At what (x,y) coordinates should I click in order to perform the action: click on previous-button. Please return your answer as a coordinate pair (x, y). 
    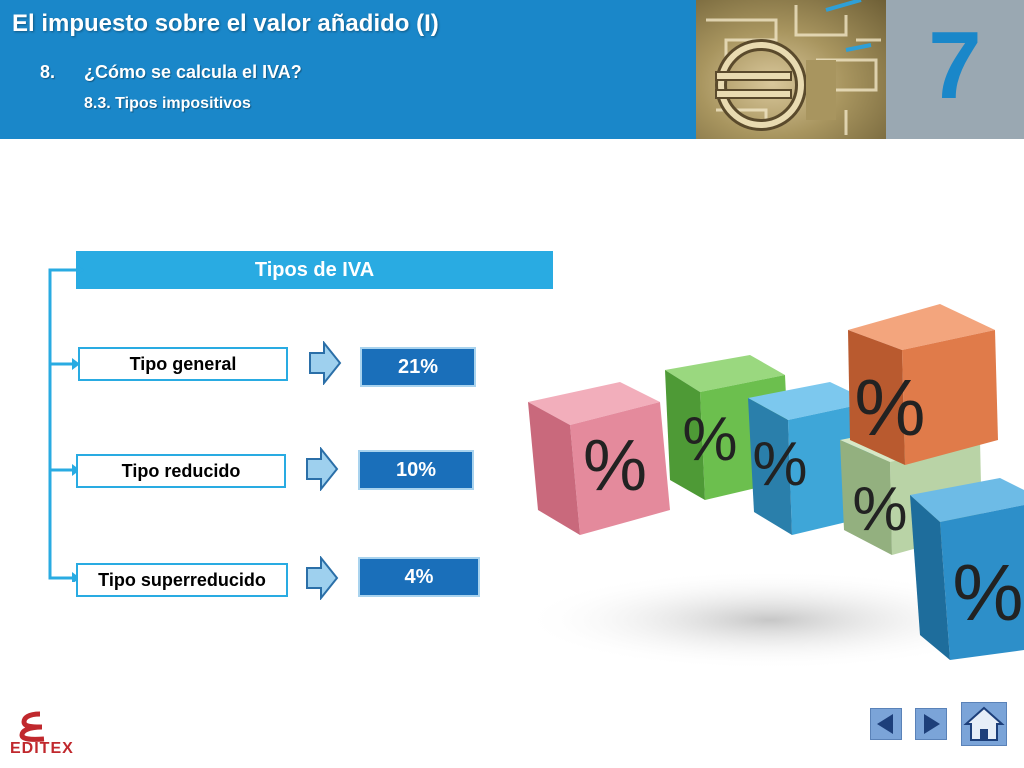
    Looking at the image, I should click on (886, 724).